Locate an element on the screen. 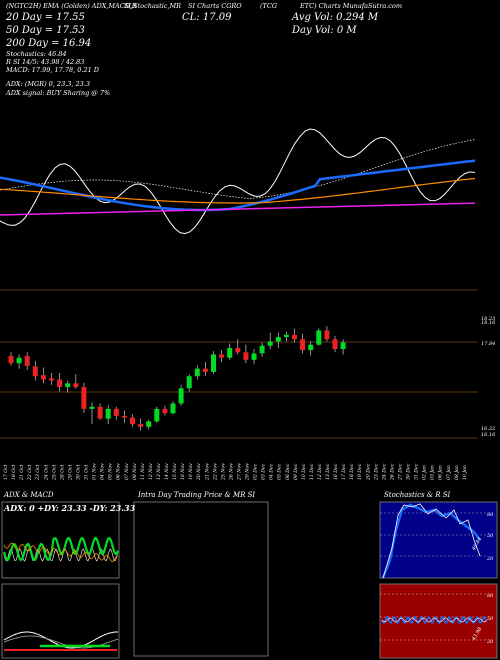 This screenshot has width=500, height=660. date-label: 06 Jan is located at coordinates (441, 472).